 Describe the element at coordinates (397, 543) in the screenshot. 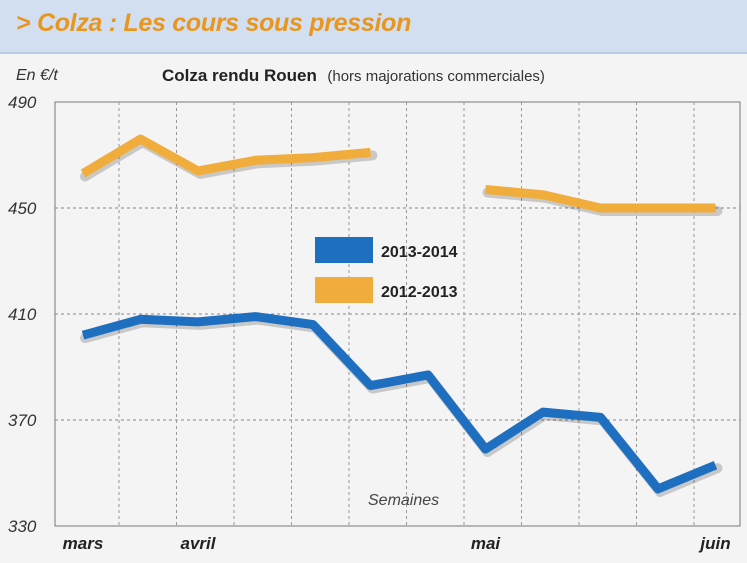

I see `x-axis-ticks: mars avril mai juin` at that location.